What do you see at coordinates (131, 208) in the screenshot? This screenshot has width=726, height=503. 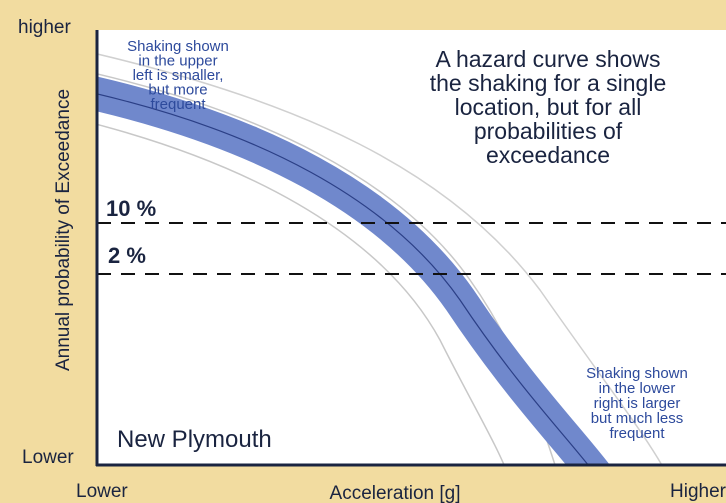 I see `line-label: 10 %` at bounding box center [131, 208].